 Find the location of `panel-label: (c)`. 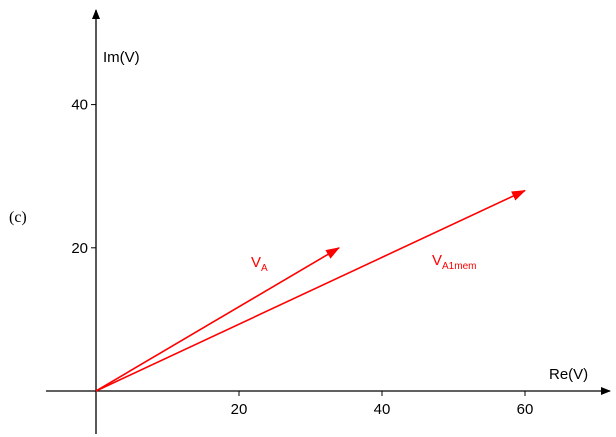

panel-label: (c) is located at coordinates (18, 217).